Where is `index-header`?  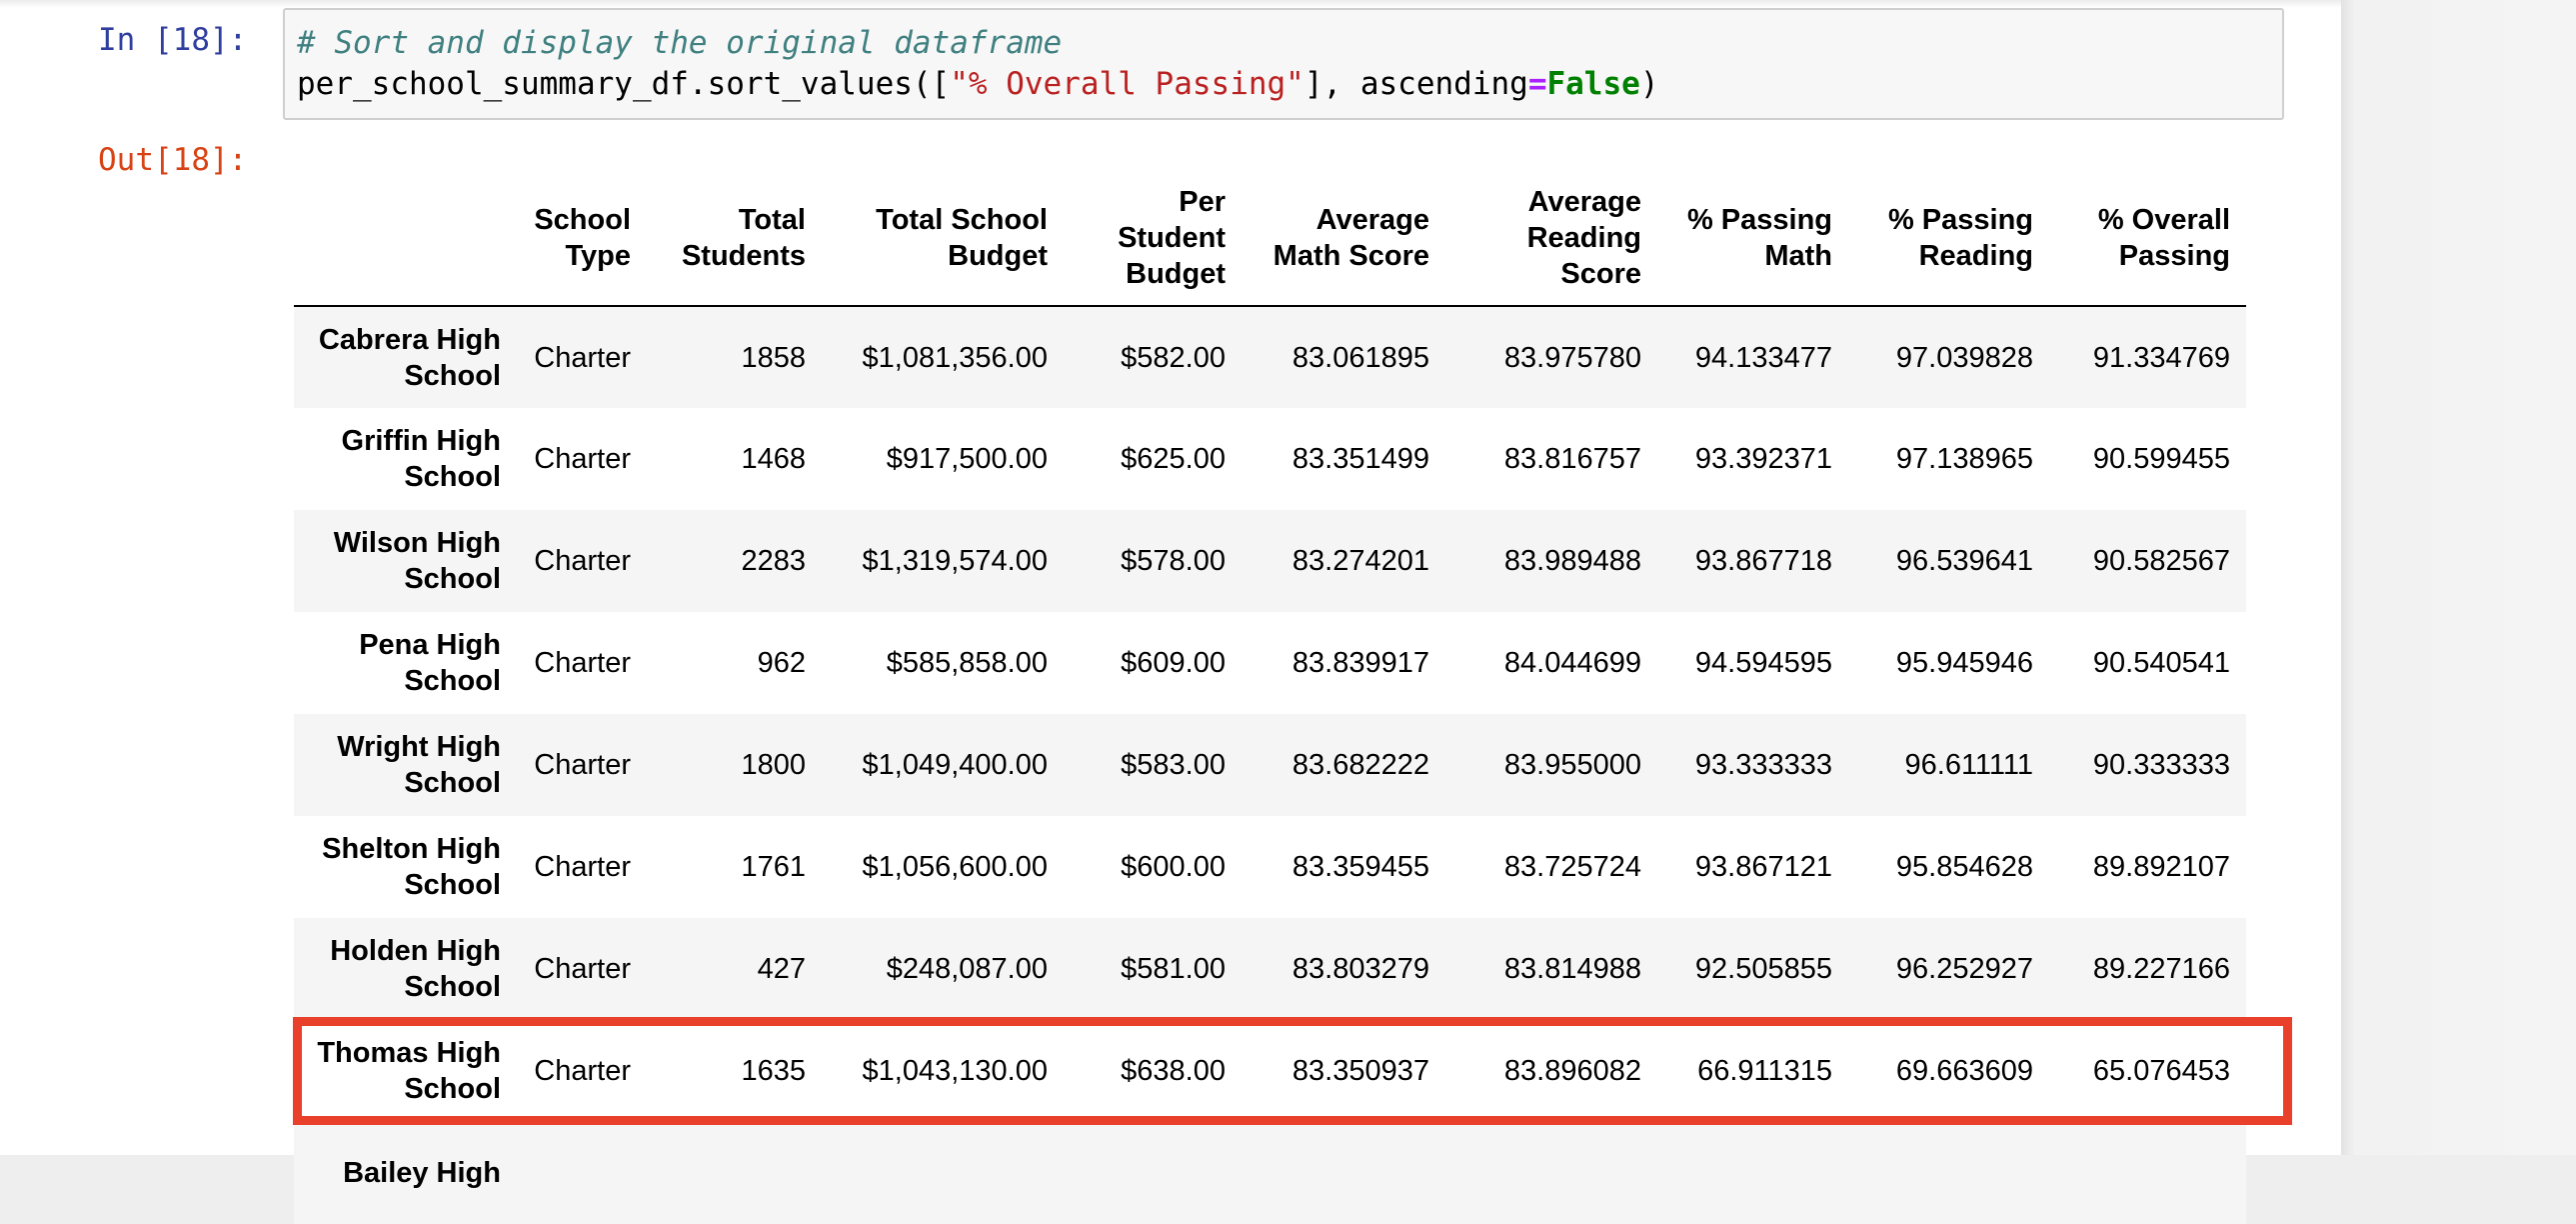 index-header is located at coordinates (405, 238).